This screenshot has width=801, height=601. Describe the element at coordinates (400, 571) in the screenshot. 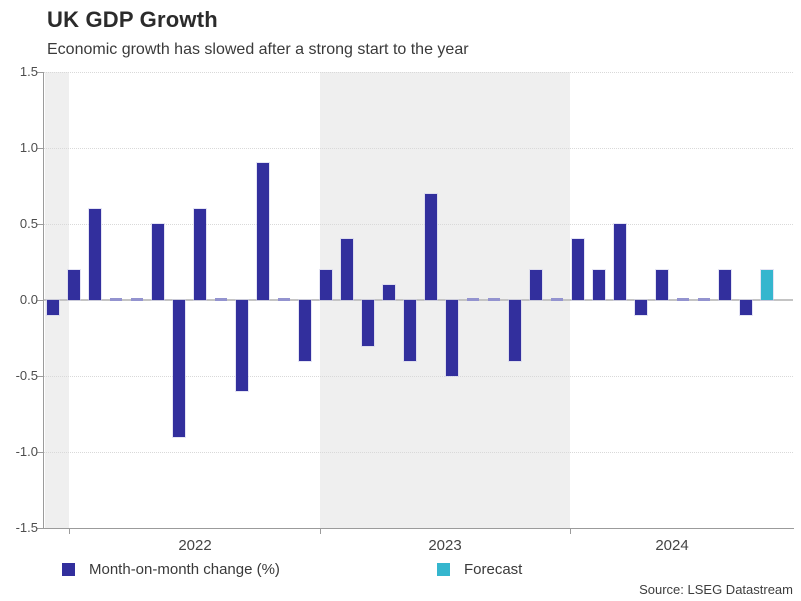

I see `legend: Month-on-month change (%) Forecast` at that location.